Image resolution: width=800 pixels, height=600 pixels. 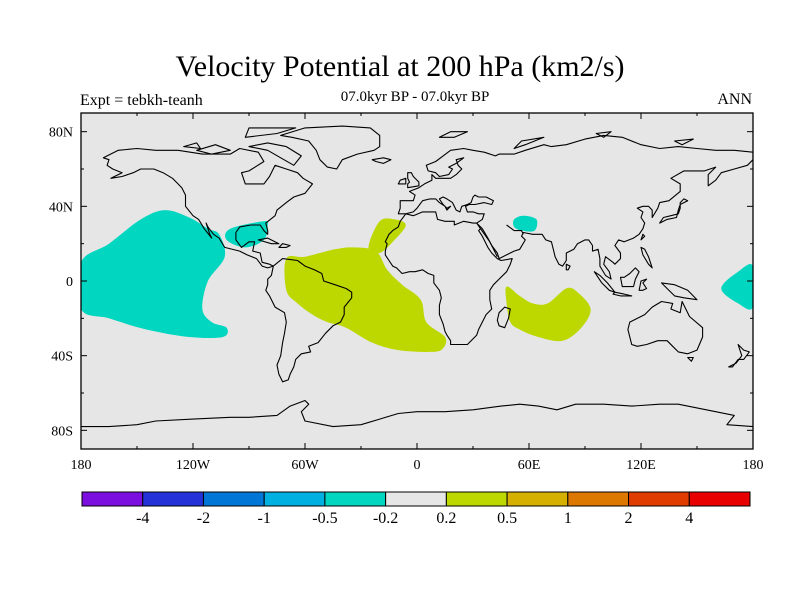 What do you see at coordinates (507, 518) in the screenshot?
I see `colorbar-label-6: 0.5` at bounding box center [507, 518].